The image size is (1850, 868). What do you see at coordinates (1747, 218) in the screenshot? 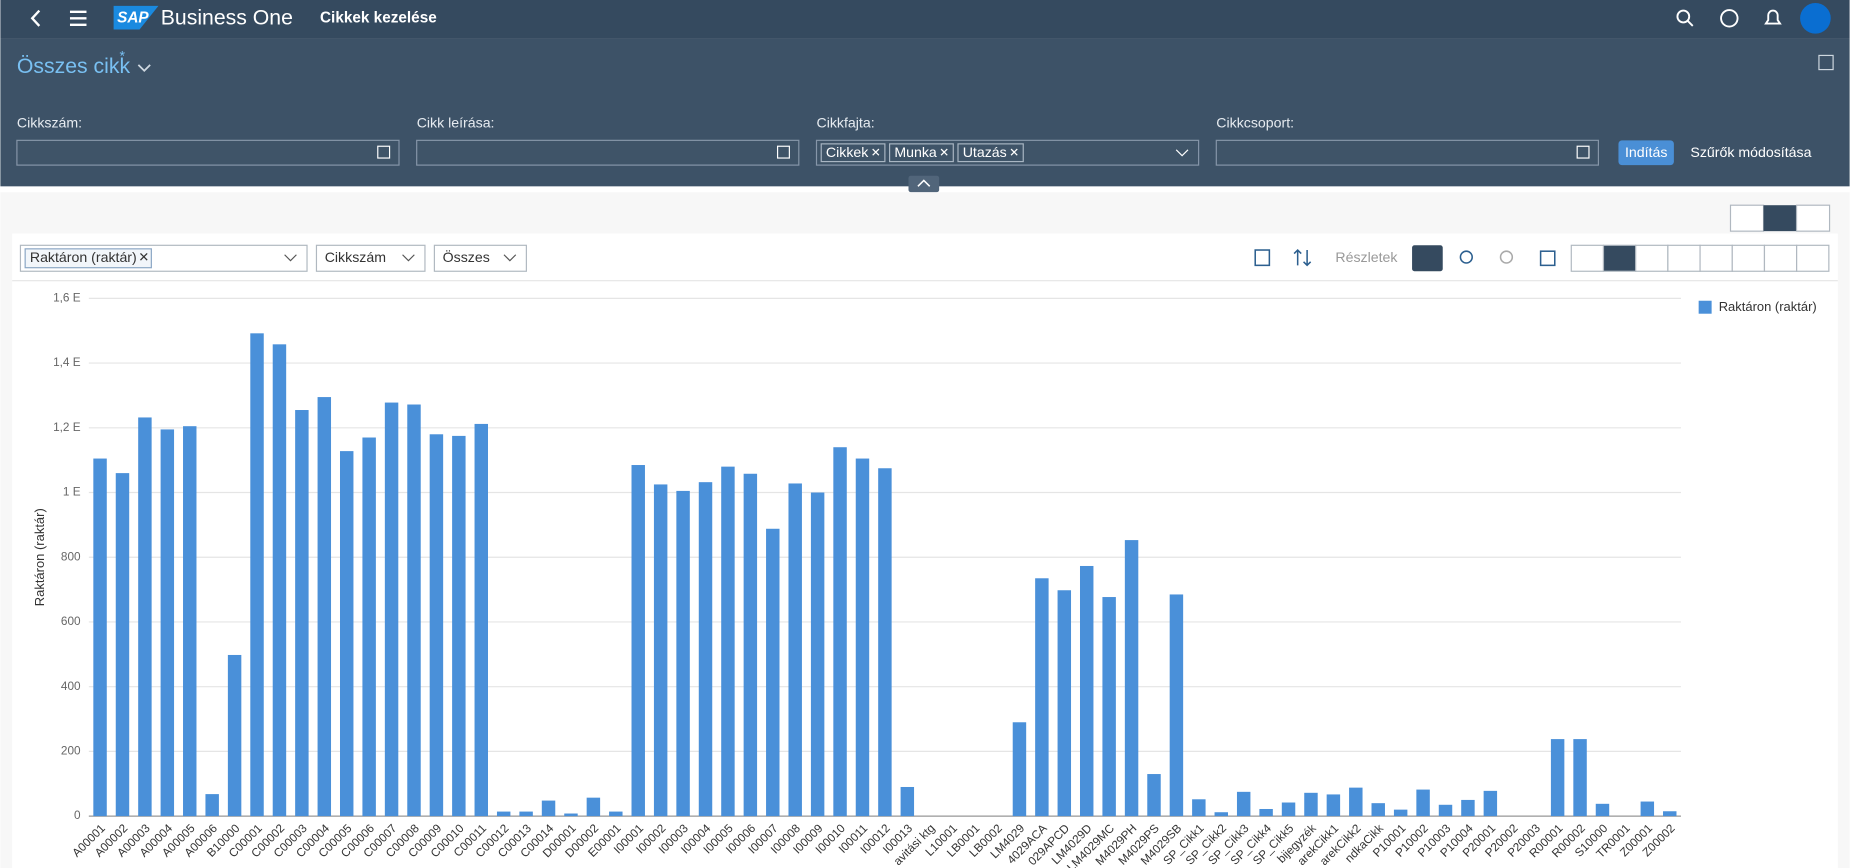
I see `table-view-button` at bounding box center [1747, 218].